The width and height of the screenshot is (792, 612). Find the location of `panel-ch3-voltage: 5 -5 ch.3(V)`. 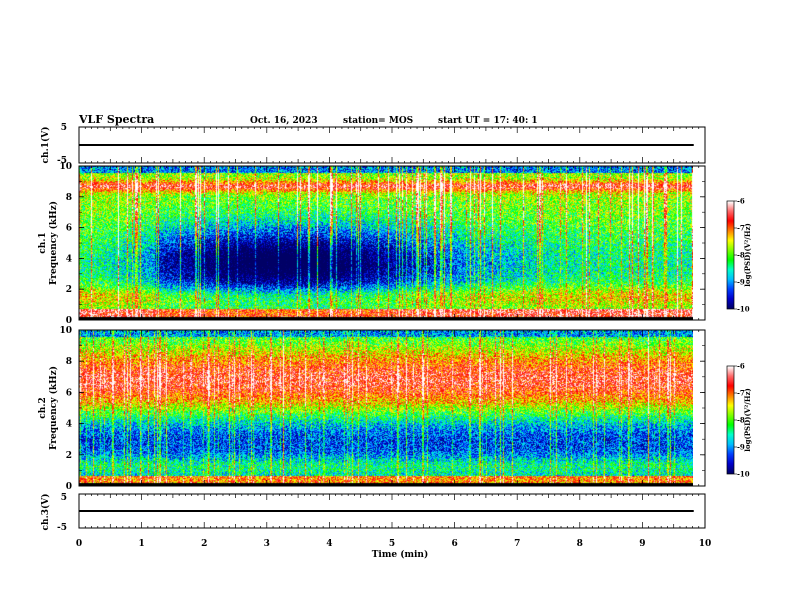

panel-ch3-voltage: 5 -5 ch.3(V) is located at coordinates (373, 513).